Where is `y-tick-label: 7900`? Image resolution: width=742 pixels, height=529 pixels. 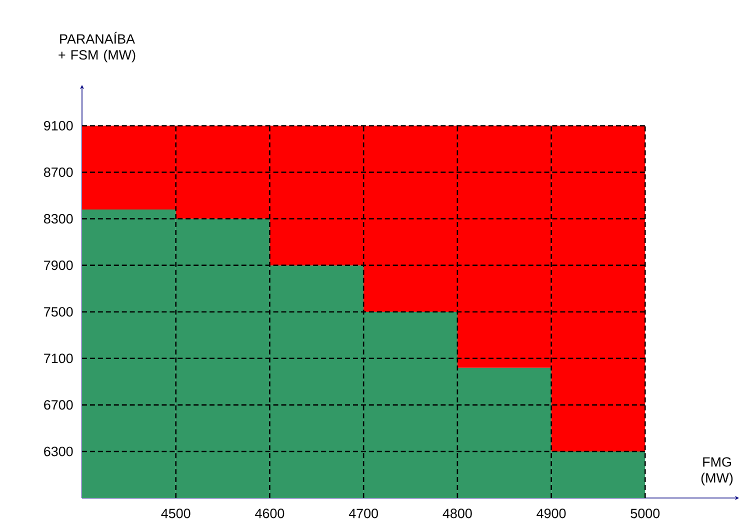
y-tick-label: 7900 is located at coordinates (58, 265).